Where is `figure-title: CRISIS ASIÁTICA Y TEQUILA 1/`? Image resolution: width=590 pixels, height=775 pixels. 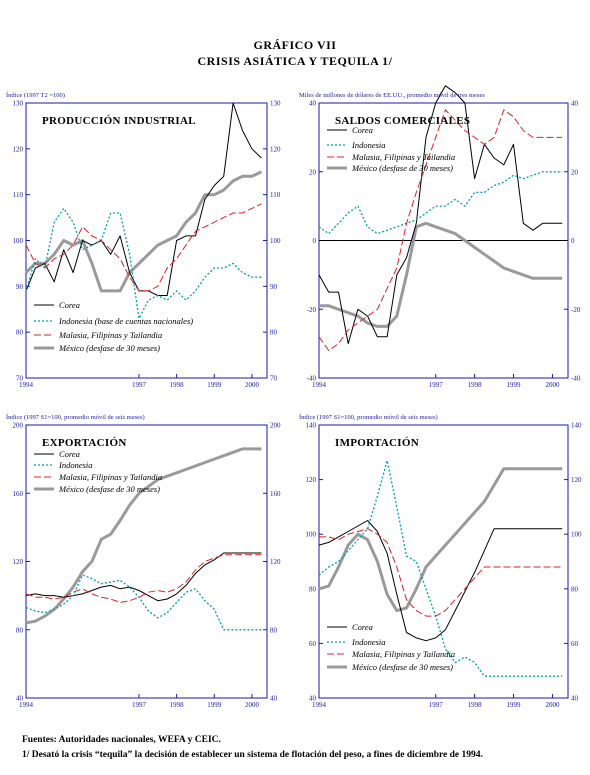
figure-title: CRISIS ASIÁTICA Y TEQUILA 1/ is located at coordinates (295, 61).